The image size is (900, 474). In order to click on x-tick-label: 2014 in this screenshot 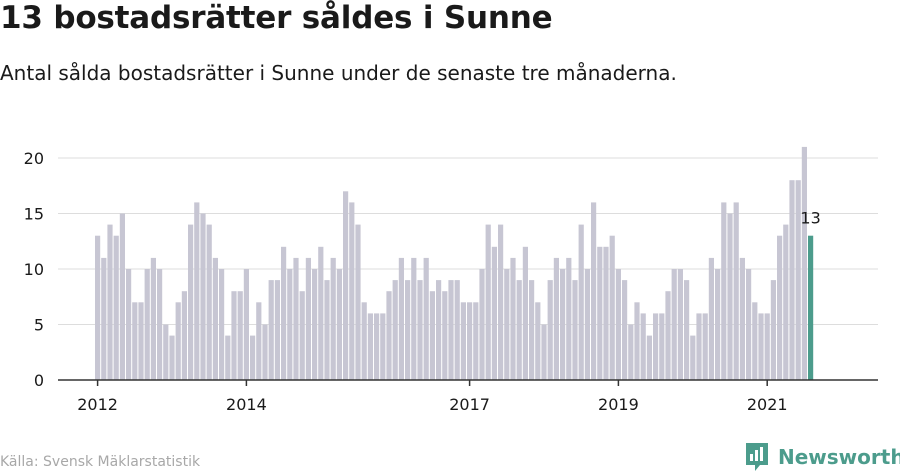, I will do `click(246, 404)`.